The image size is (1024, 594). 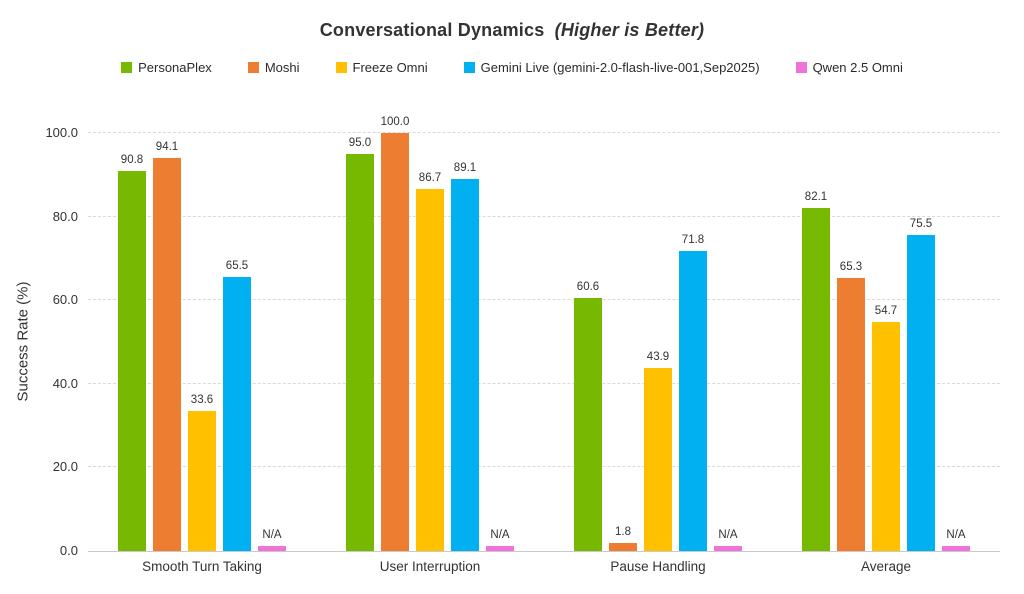 What do you see at coordinates (430, 566) in the screenshot?
I see `x-category-user-interruption: User Interruption` at bounding box center [430, 566].